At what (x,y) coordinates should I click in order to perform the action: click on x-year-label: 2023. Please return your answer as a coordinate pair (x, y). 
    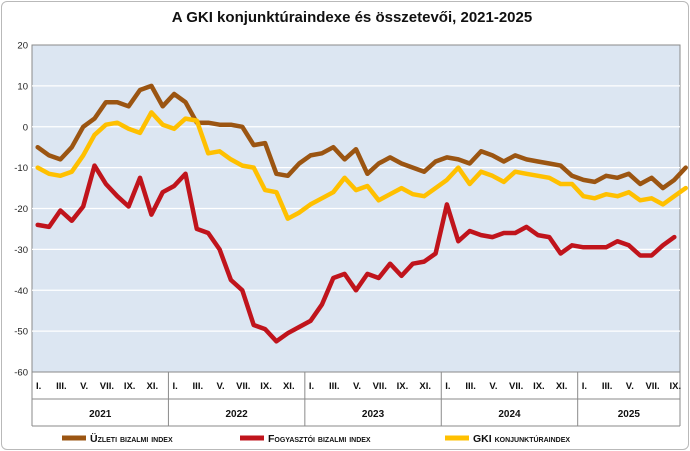
    Looking at the image, I should click on (373, 414).